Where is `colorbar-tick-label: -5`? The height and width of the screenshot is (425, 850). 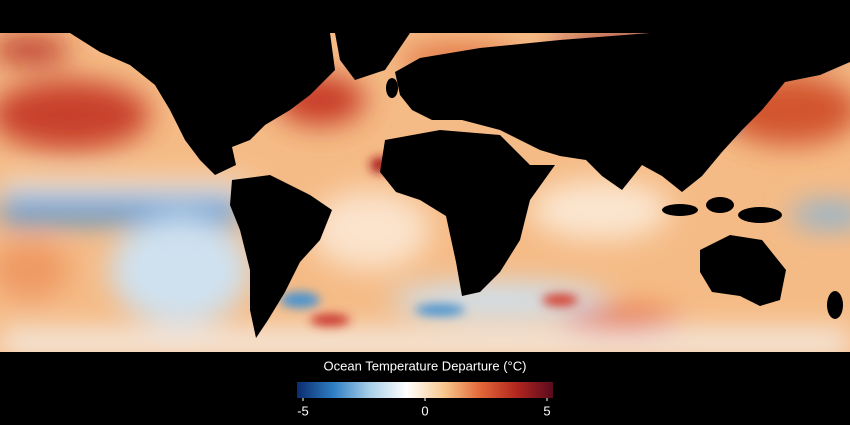
colorbar-tick-label: -5 is located at coordinates (303, 410).